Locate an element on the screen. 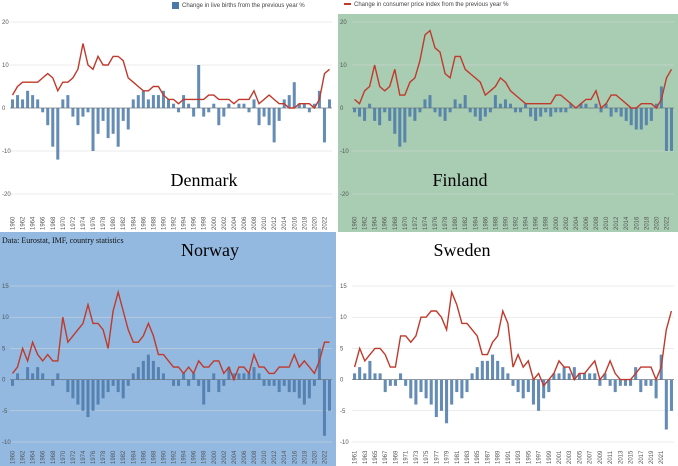  y-tick-label: -20 is located at coordinates (344, 195).